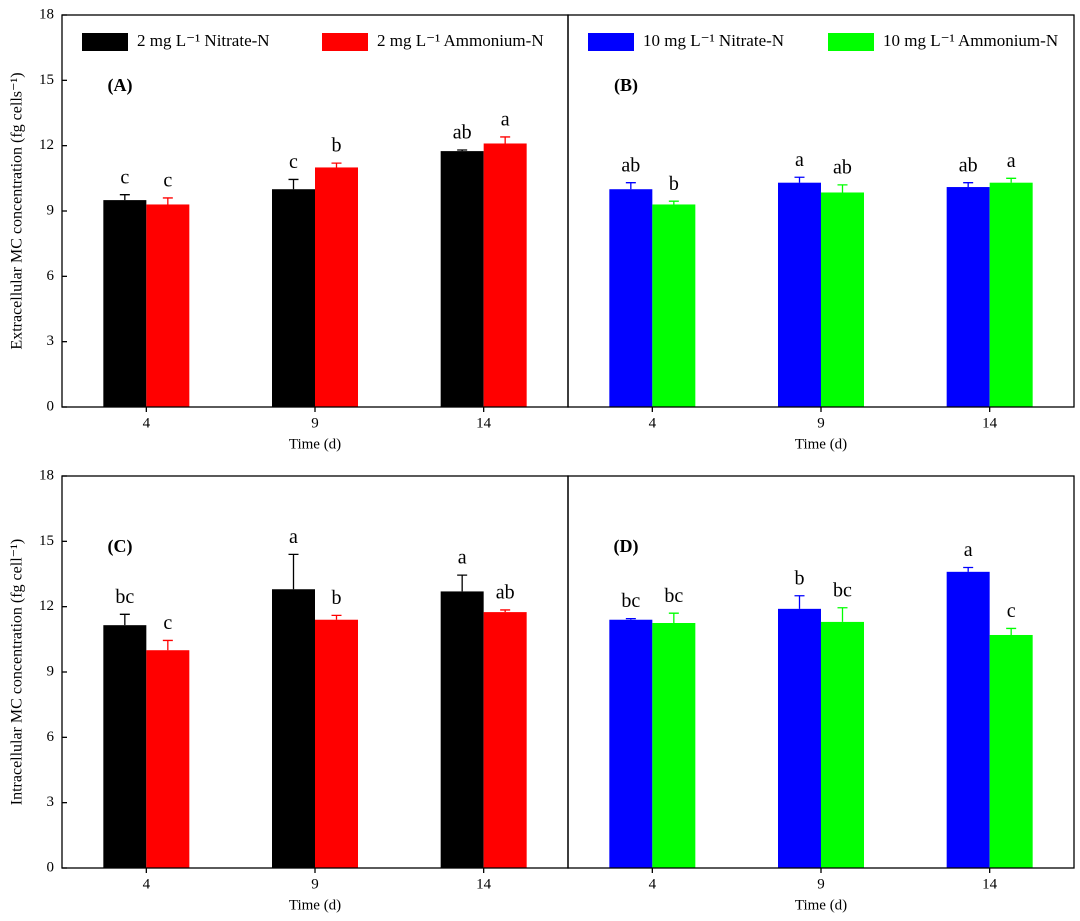 The width and height of the screenshot is (1080, 921). I want to click on y-tick-label: 6, so click(51, 737).